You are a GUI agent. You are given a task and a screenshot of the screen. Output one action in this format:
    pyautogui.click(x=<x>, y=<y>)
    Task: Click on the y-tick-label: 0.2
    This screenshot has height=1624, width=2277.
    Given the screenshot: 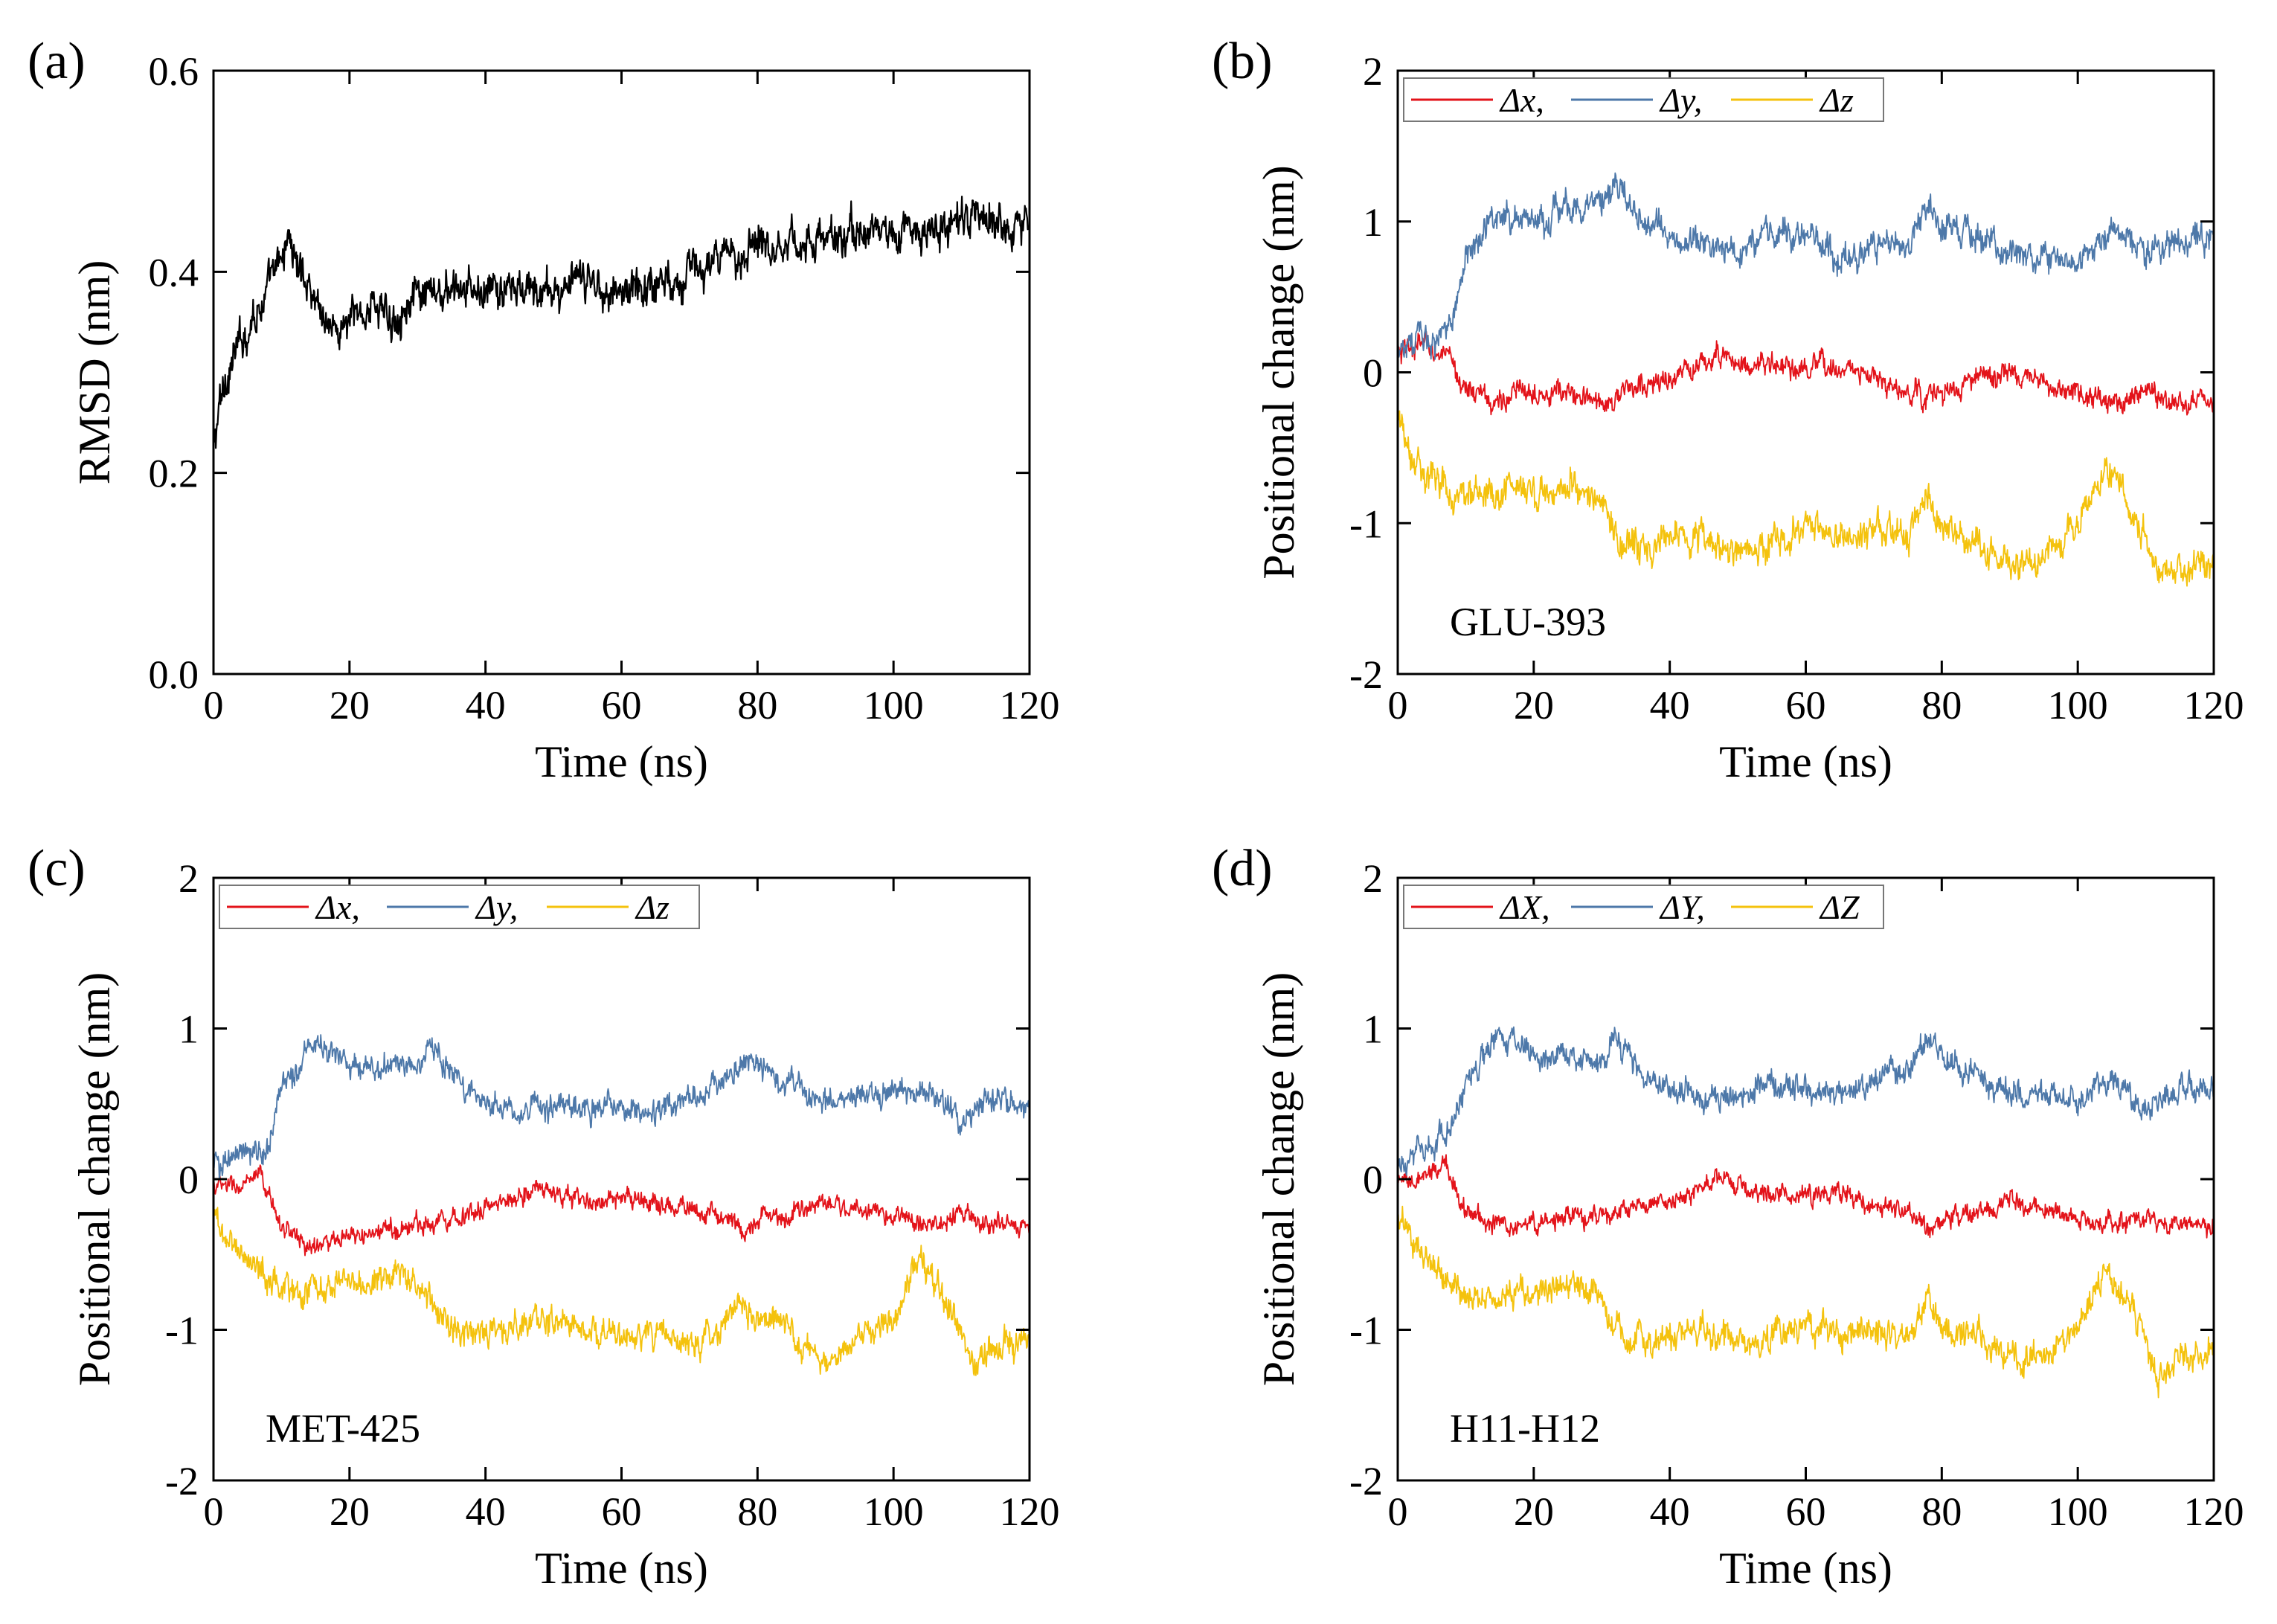 What is the action you would take?
    pyautogui.click(x=174, y=474)
    